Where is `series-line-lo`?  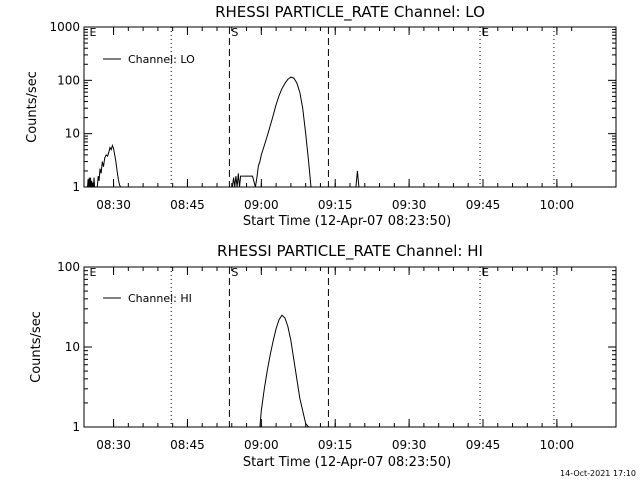 series-line-lo is located at coordinates (223, 132).